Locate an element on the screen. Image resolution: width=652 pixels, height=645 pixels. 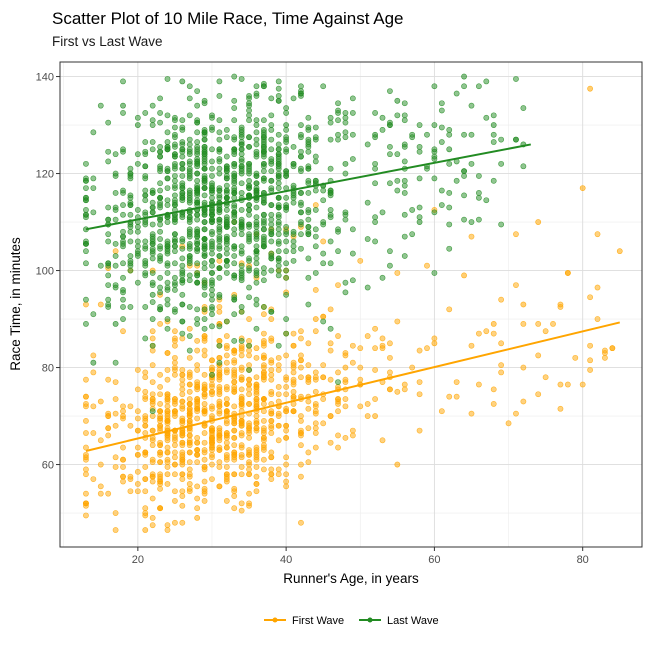
legend-label-first-wave: First Wave is located at coordinates (318, 621).